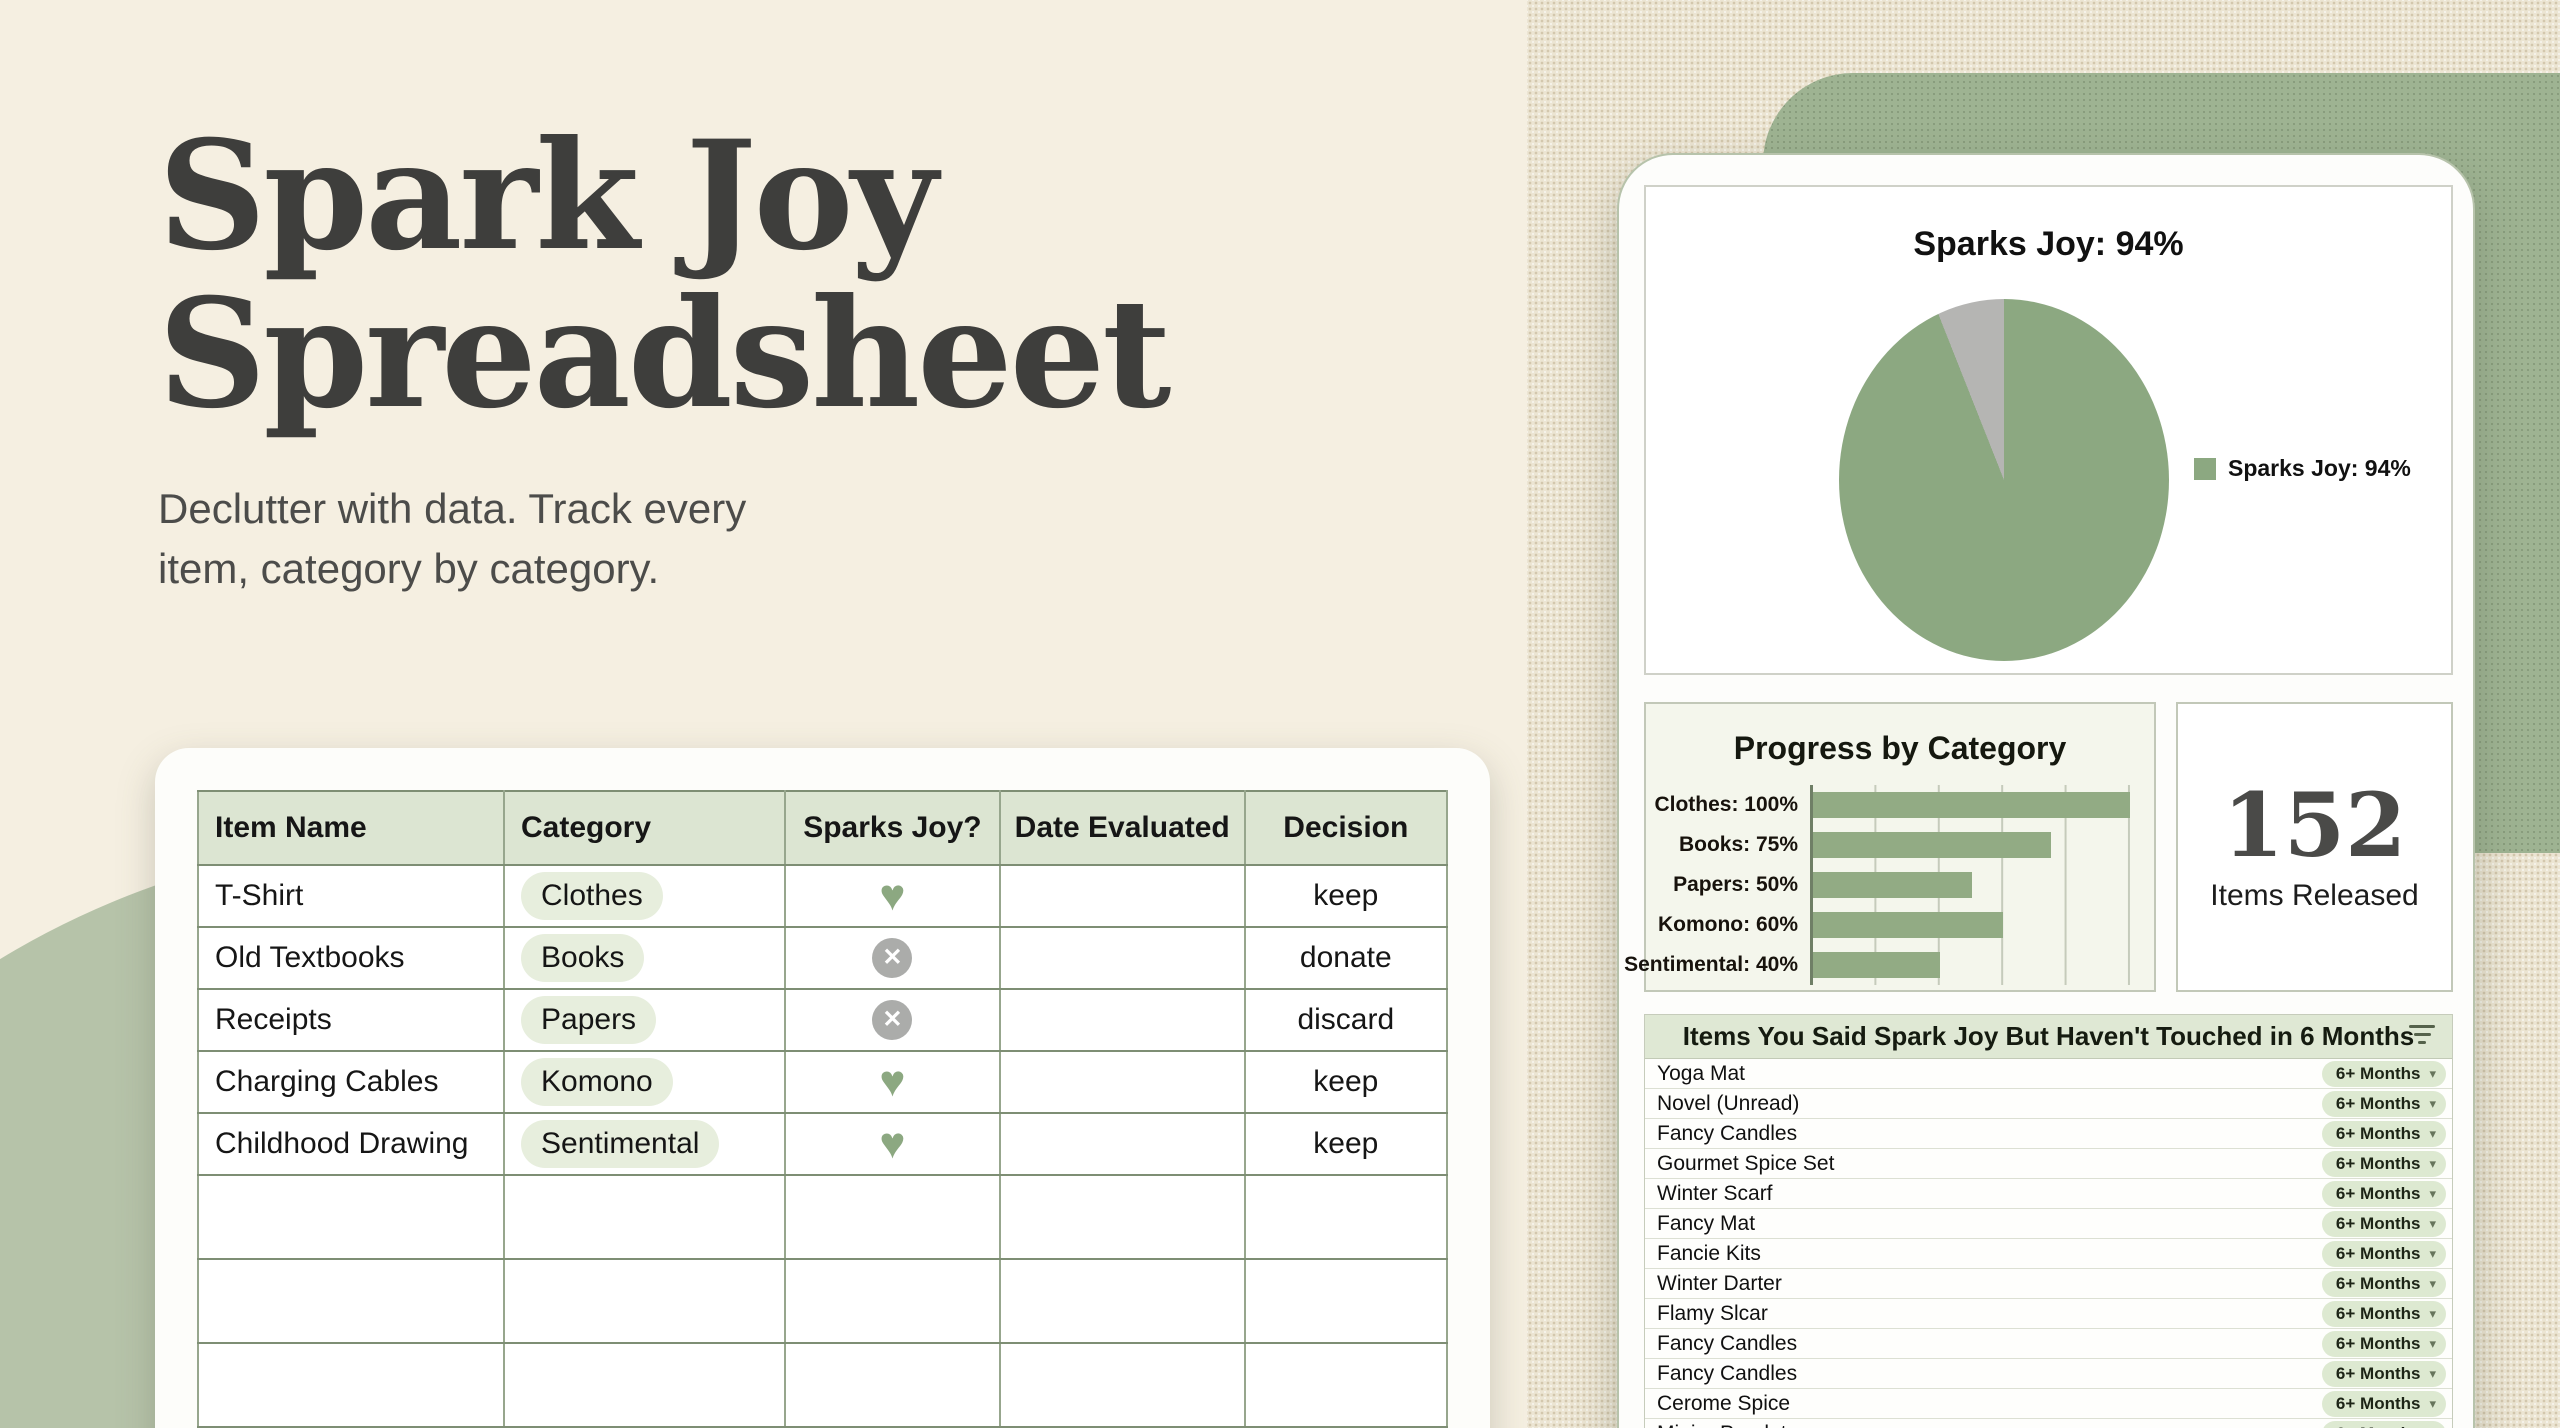  What do you see at coordinates (2422, 1037) in the screenshot?
I see `filter-icon` at bounding box center [2422, 1037].